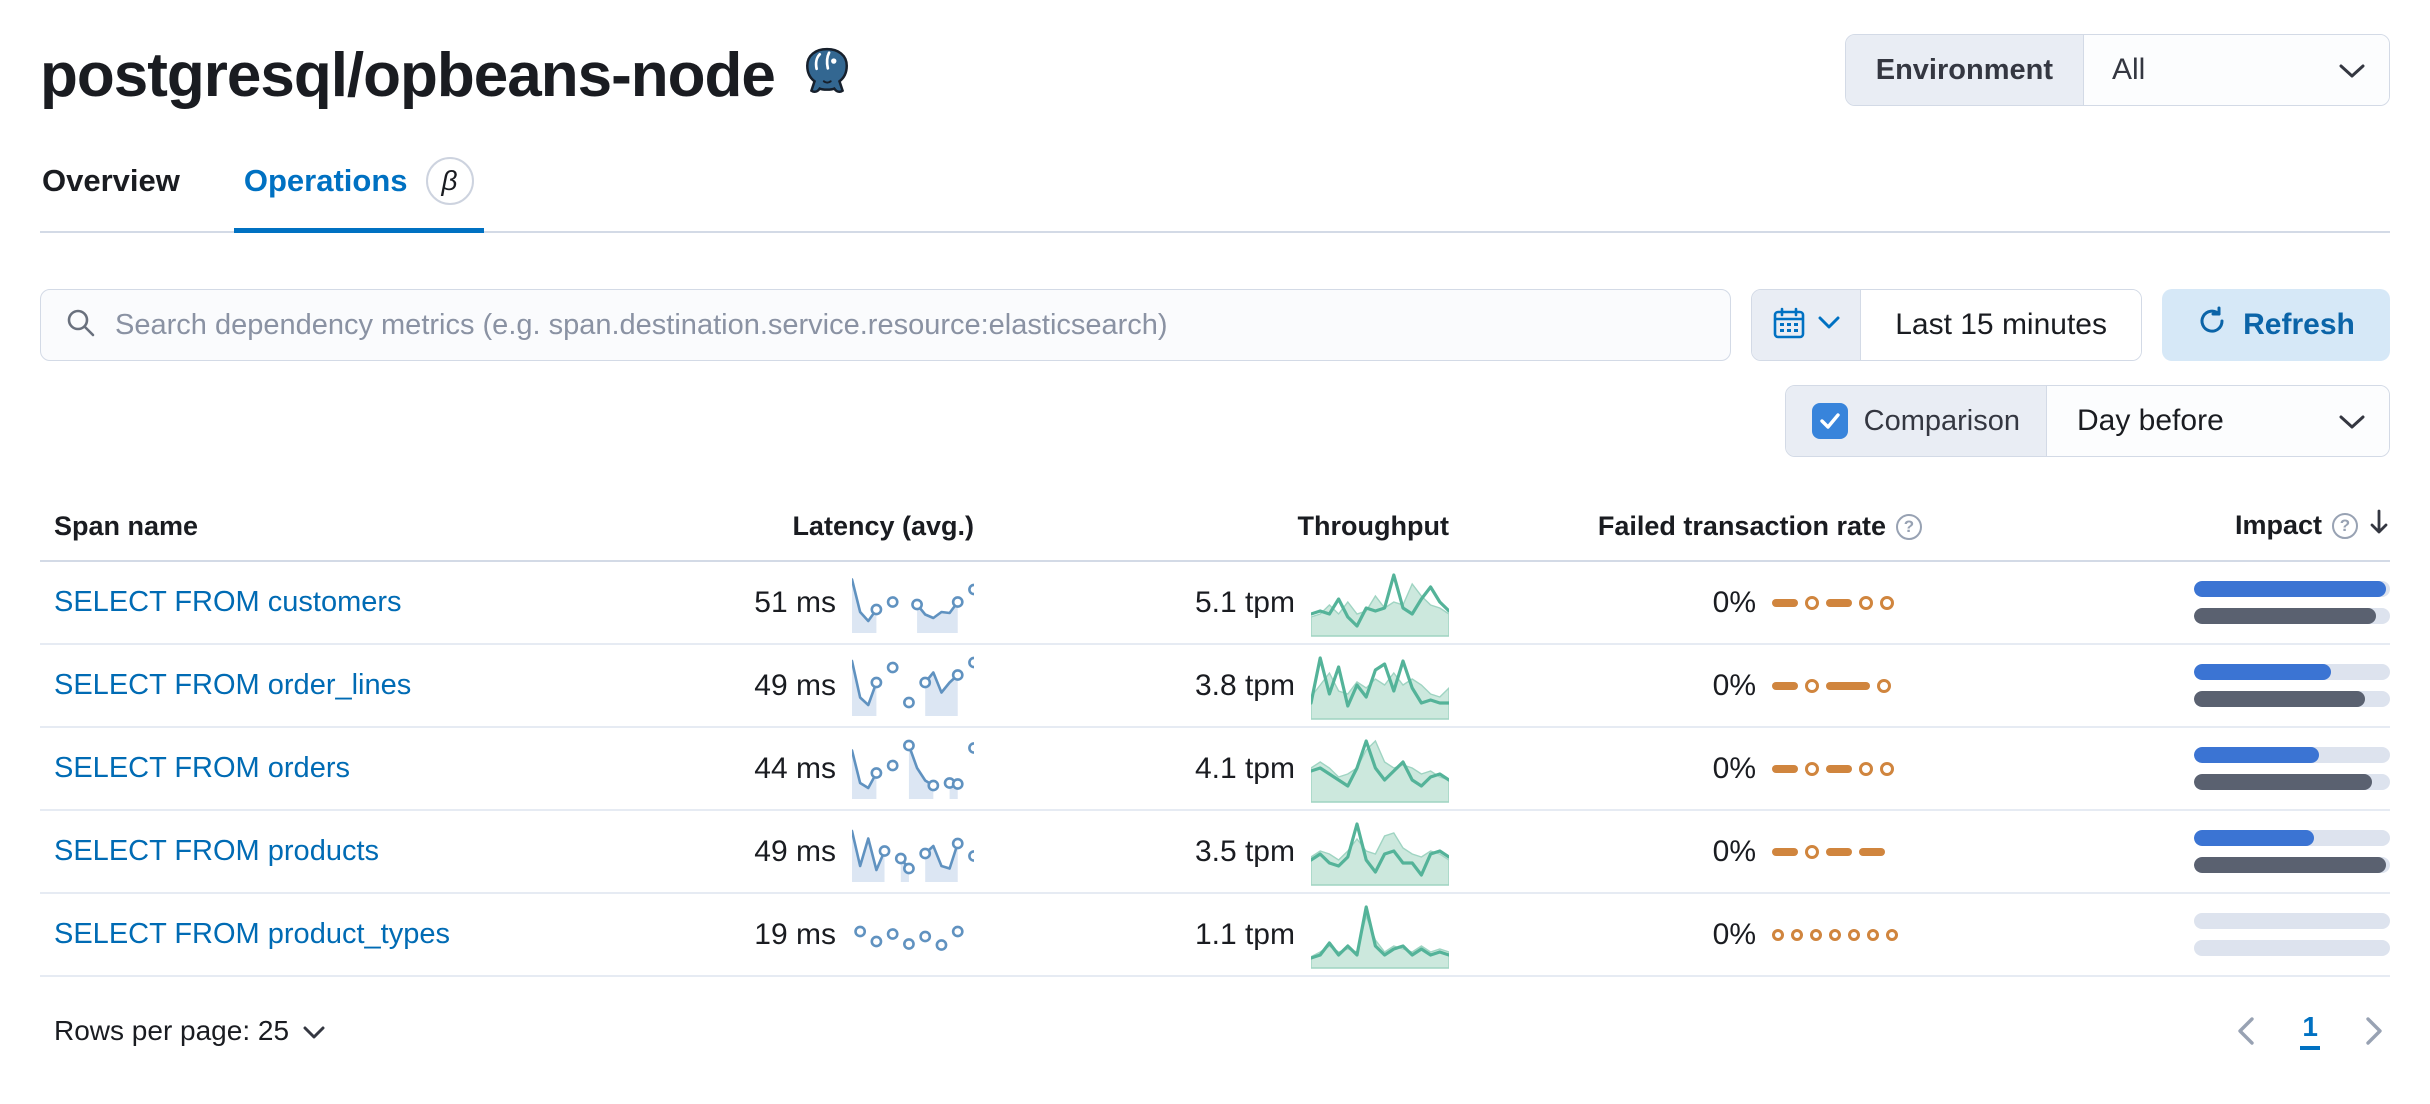  What do you see at coordinates (2246, 1031) in the screenshot?
I see `previous-page-button` at bounding box center [2246, 1031].